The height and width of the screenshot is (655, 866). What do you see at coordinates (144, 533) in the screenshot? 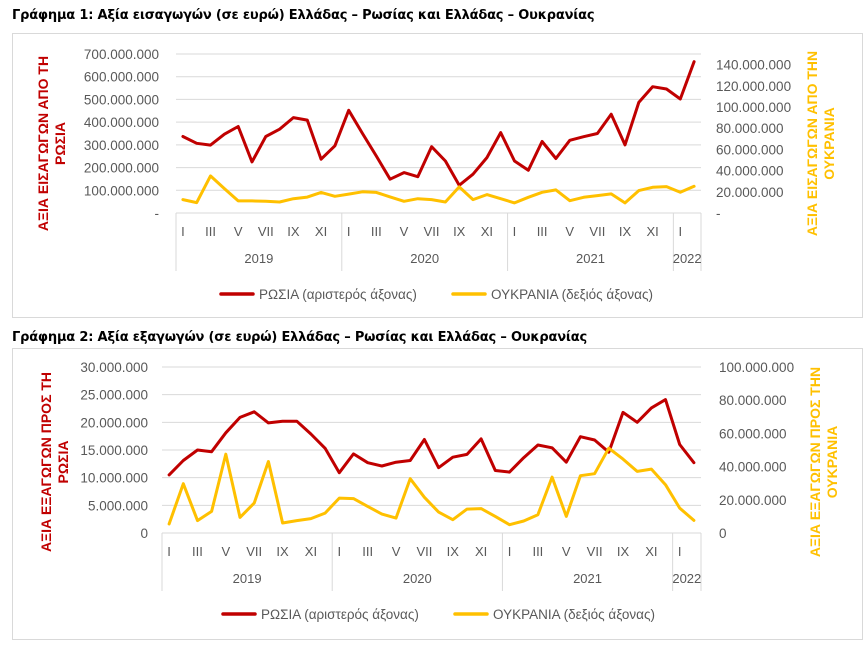
I see `left-axis-tick-label: 0` at bounding box center [144, 533].